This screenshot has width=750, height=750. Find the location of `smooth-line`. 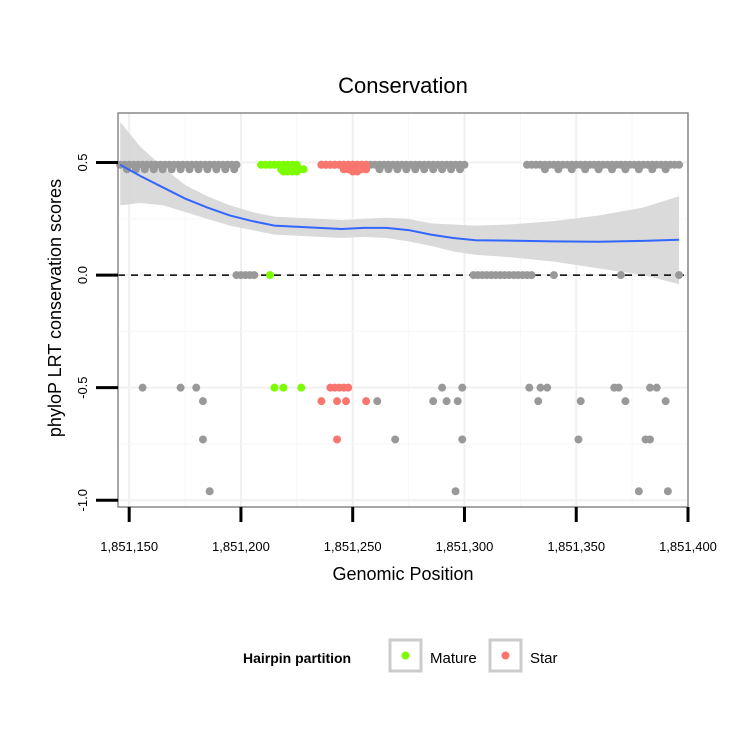

smooth-line is located at coordinates (399, 203).